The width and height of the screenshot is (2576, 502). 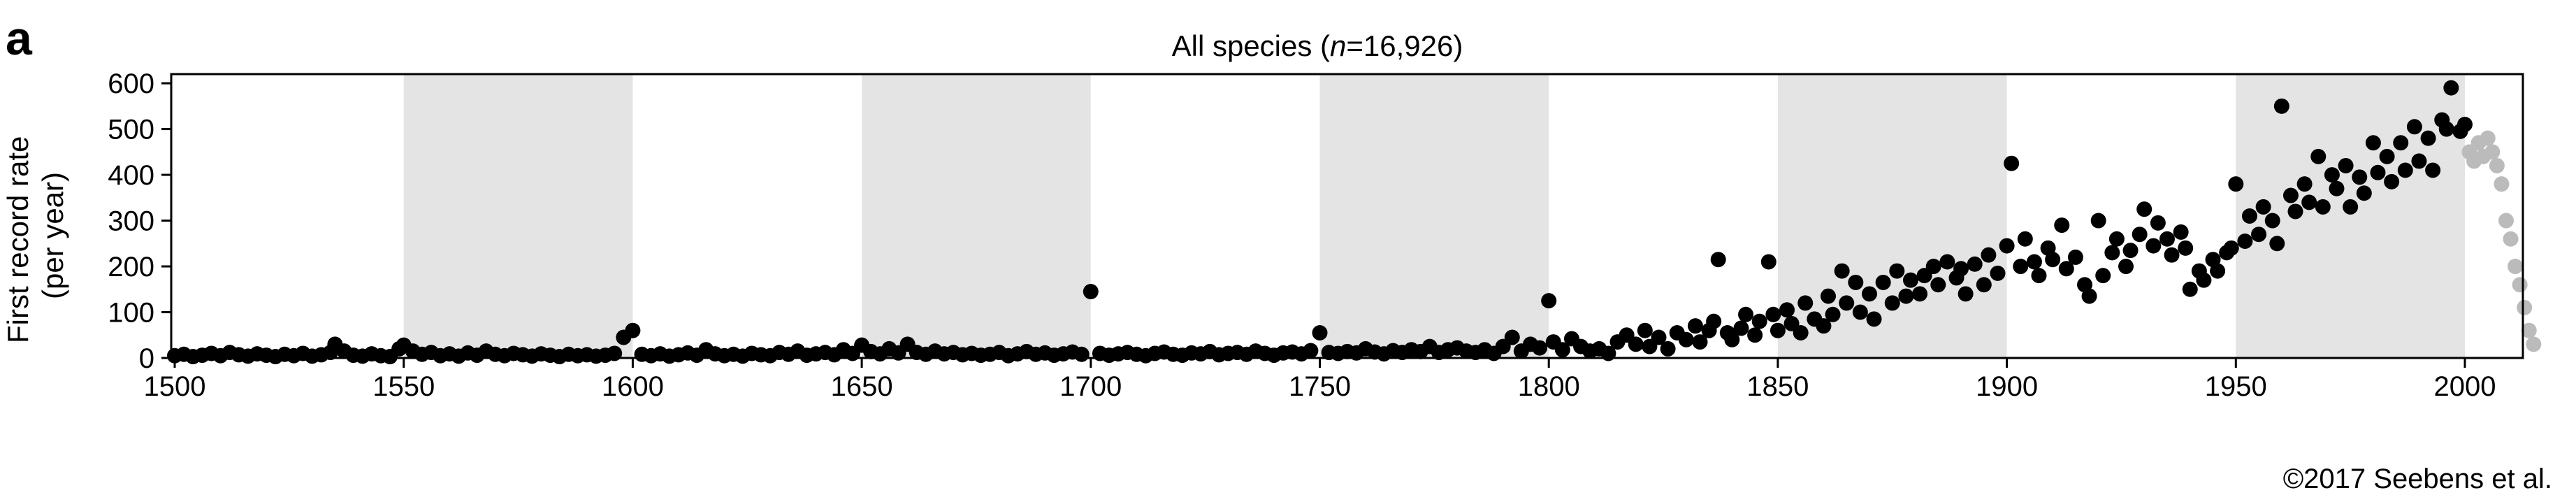 I want to click on data-point-1950, so click(x=2236, y=184).